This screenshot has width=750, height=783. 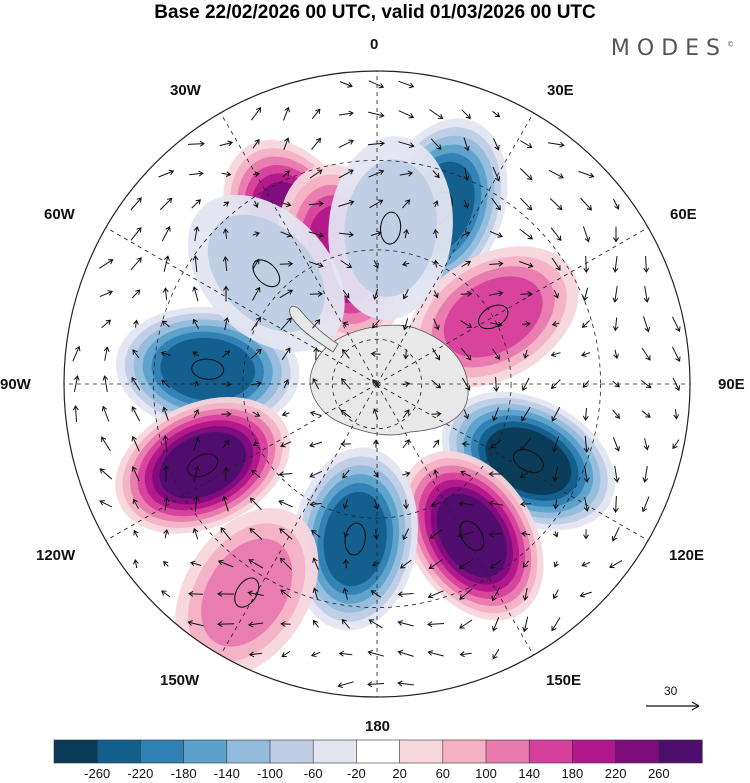 I want to click on lon-label-90w: 90W, so click(x=15, y=384).